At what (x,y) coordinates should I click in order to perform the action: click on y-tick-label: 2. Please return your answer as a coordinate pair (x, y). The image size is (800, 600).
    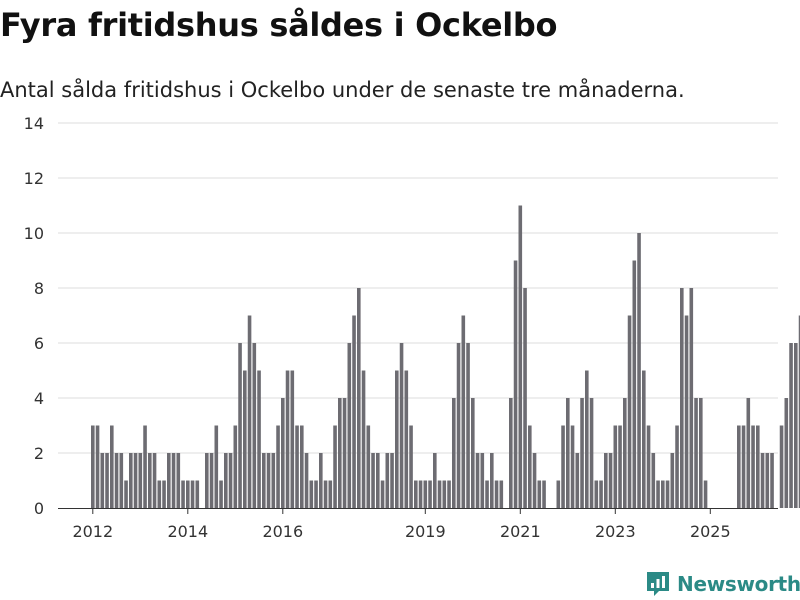
    Looking at the image, I should click on (39, 453).